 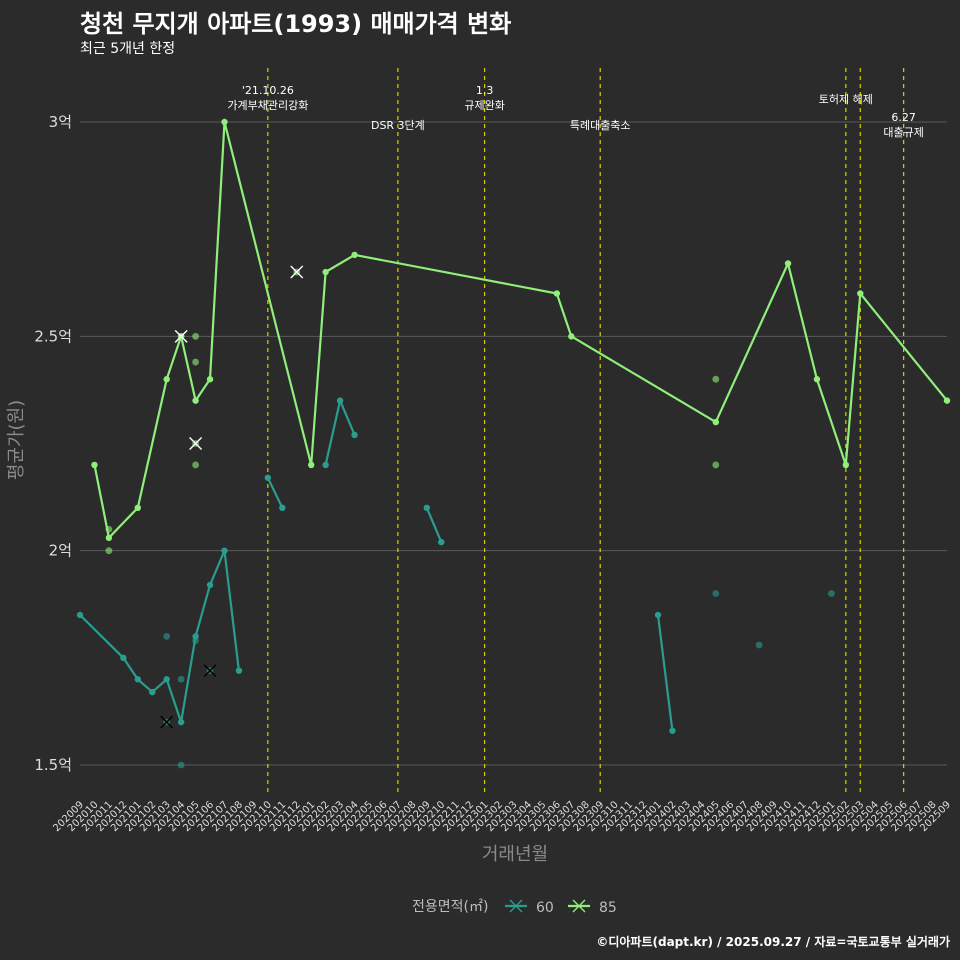 What do you see at coordinates (53, 336) in the screenshot?
I see `y-tick-label-2: 2.5억` at bounding box center [53, 336].